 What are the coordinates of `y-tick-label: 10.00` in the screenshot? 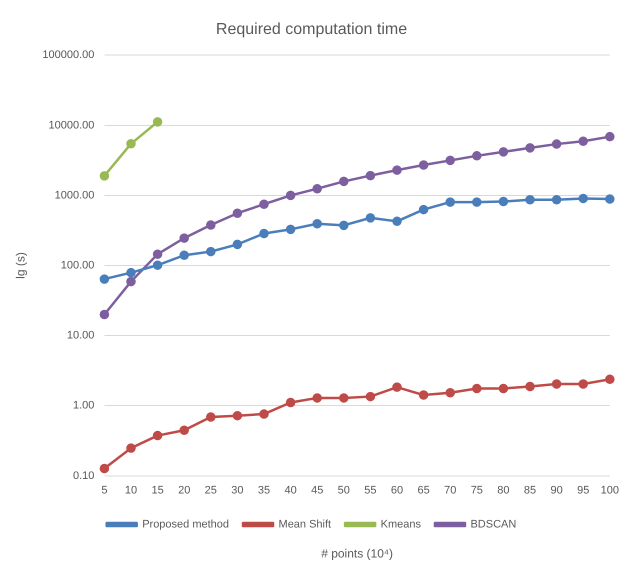 It's located at (80, 336).